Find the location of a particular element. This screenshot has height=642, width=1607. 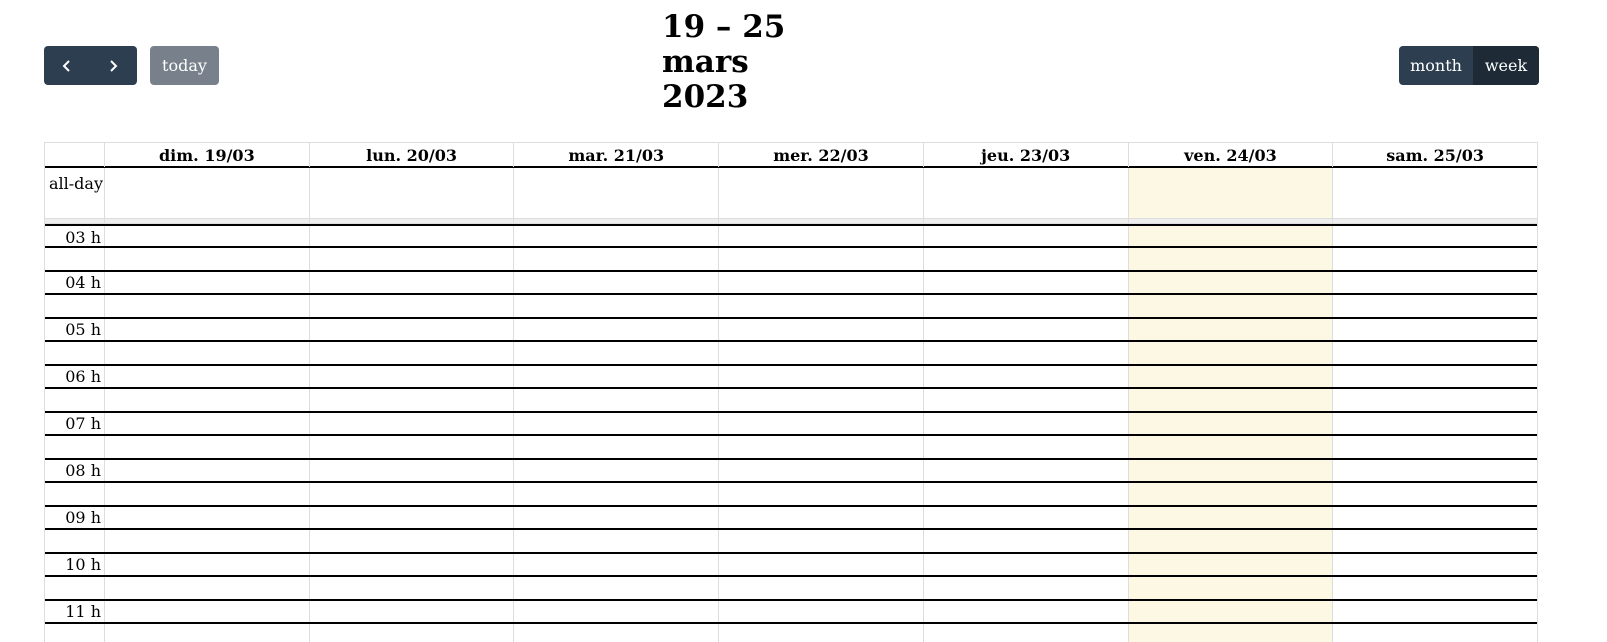

time-label: 05 h is located at coordinates (83, 329).